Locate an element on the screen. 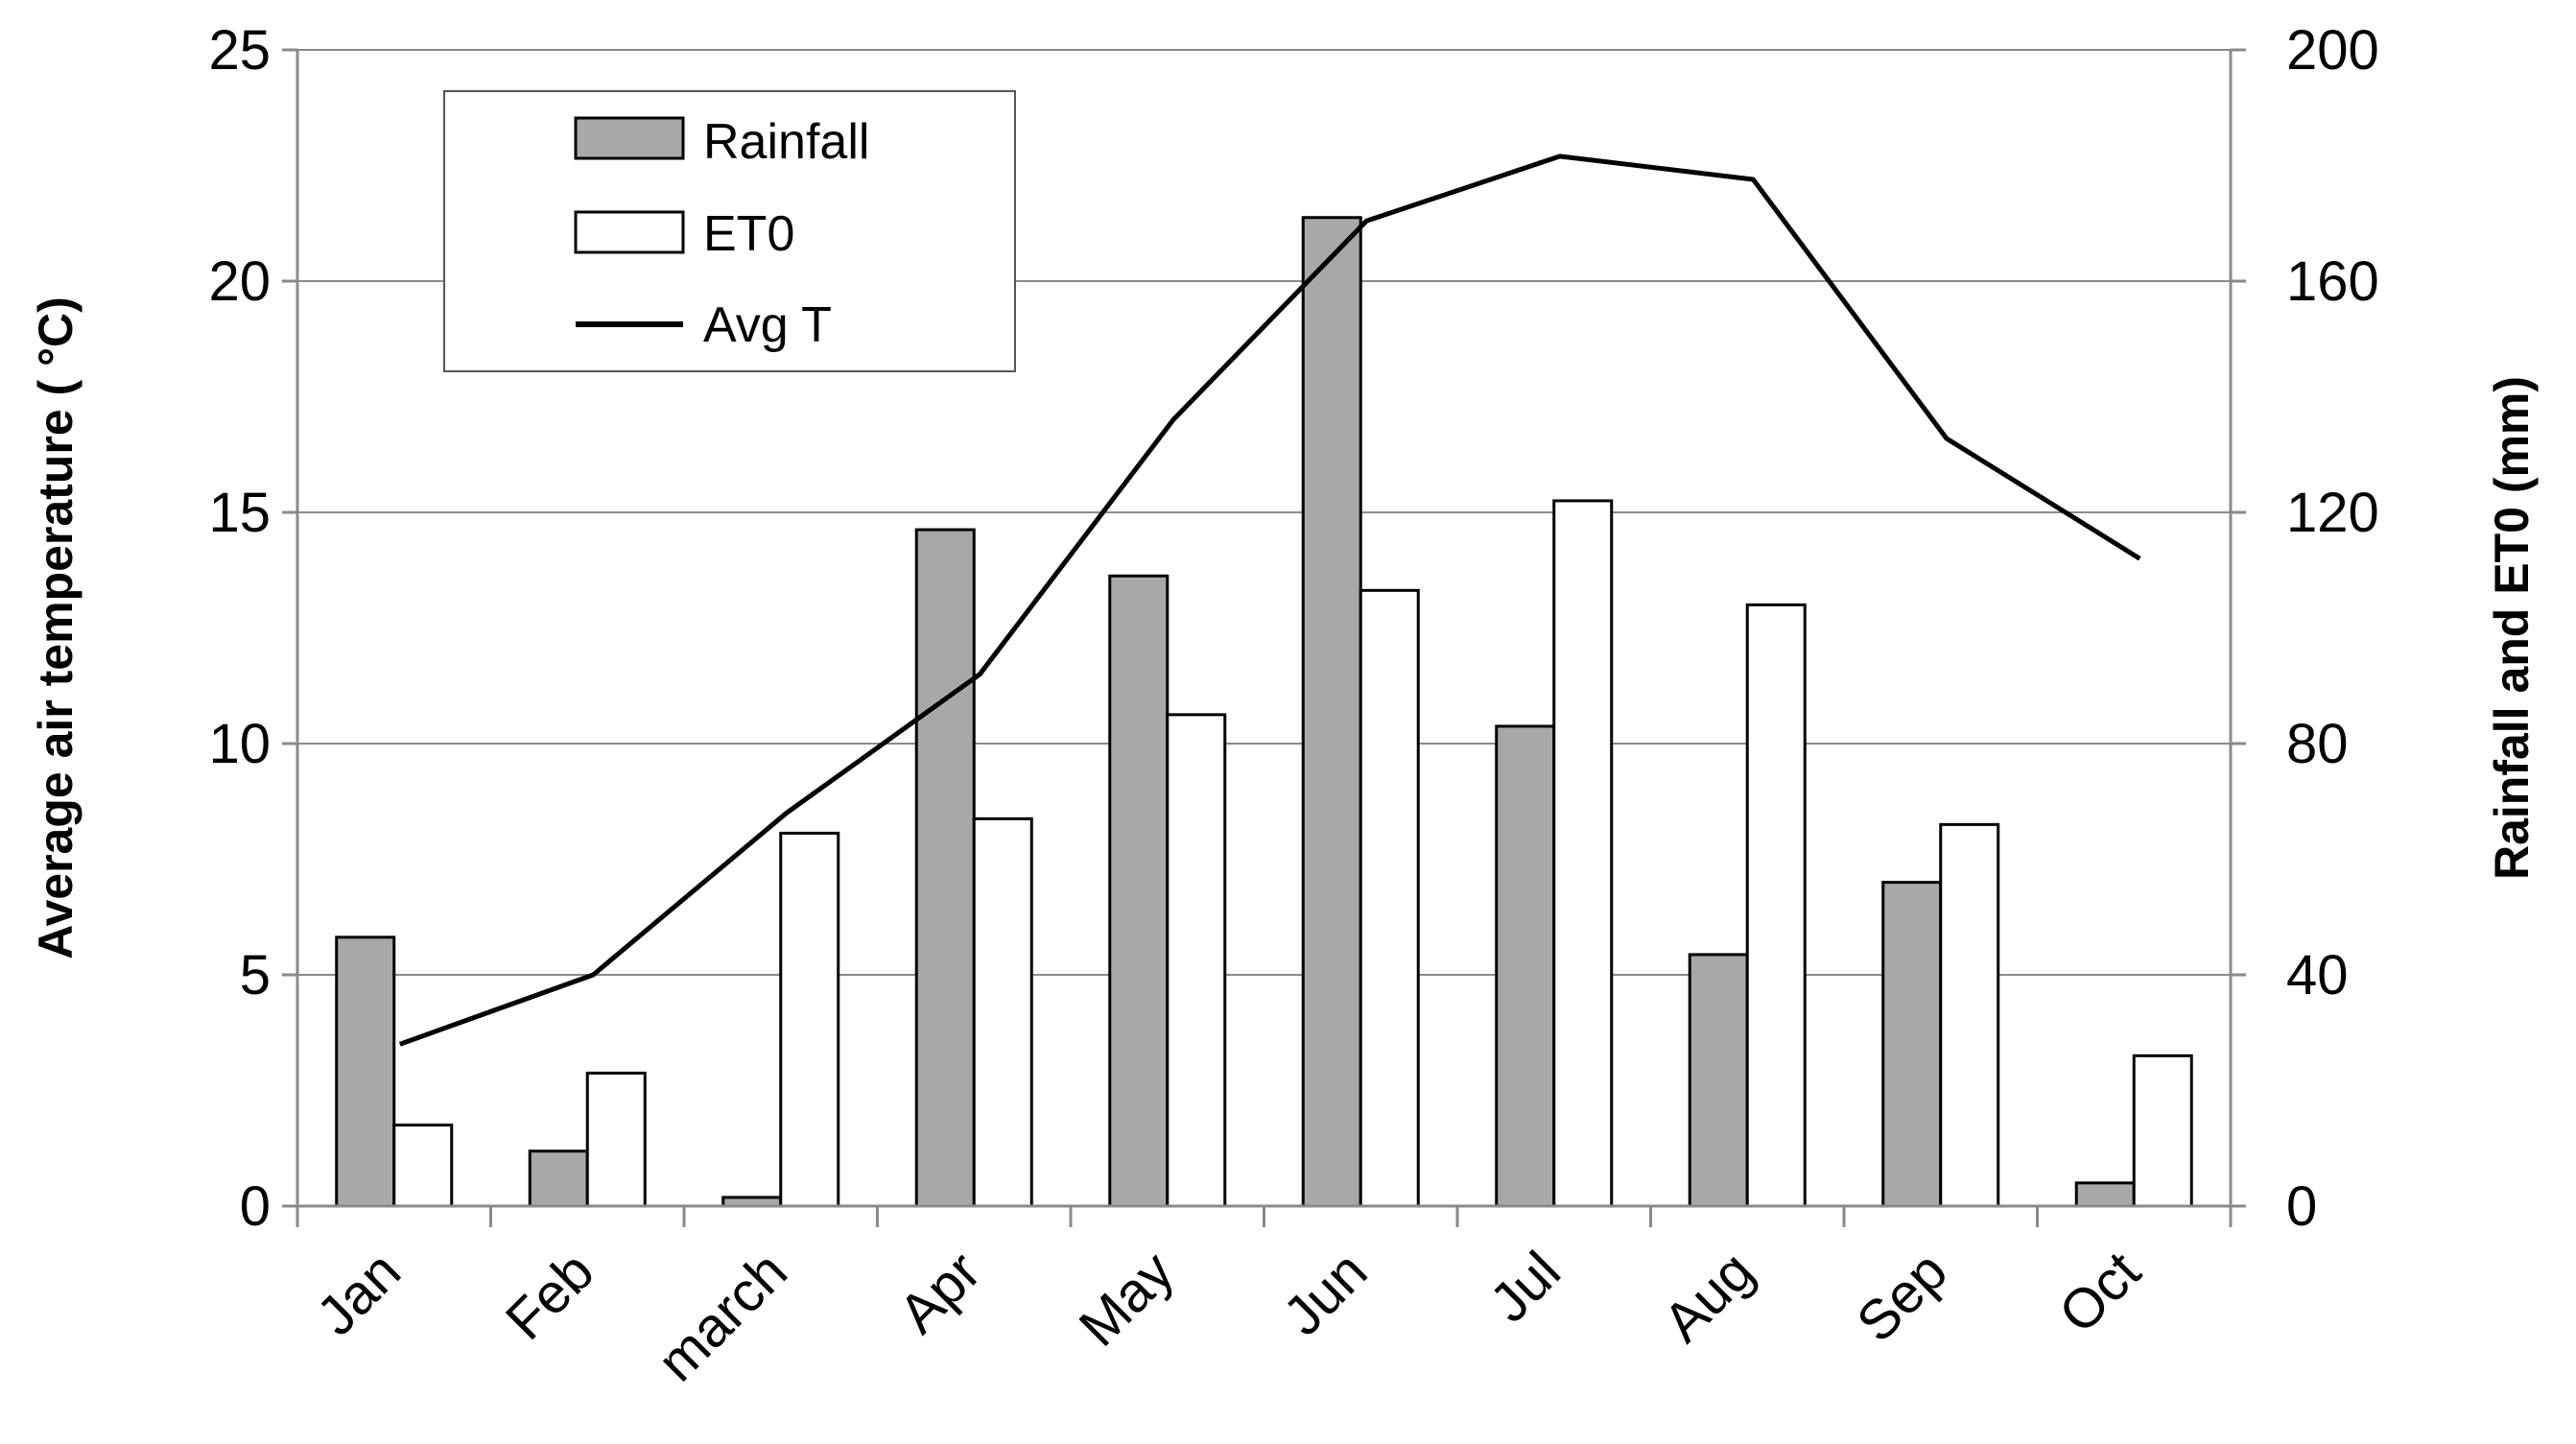 This screenshot has height=1444, width=2576. x-tick-label-apr: Apr is located at coordinates (940, 1292).